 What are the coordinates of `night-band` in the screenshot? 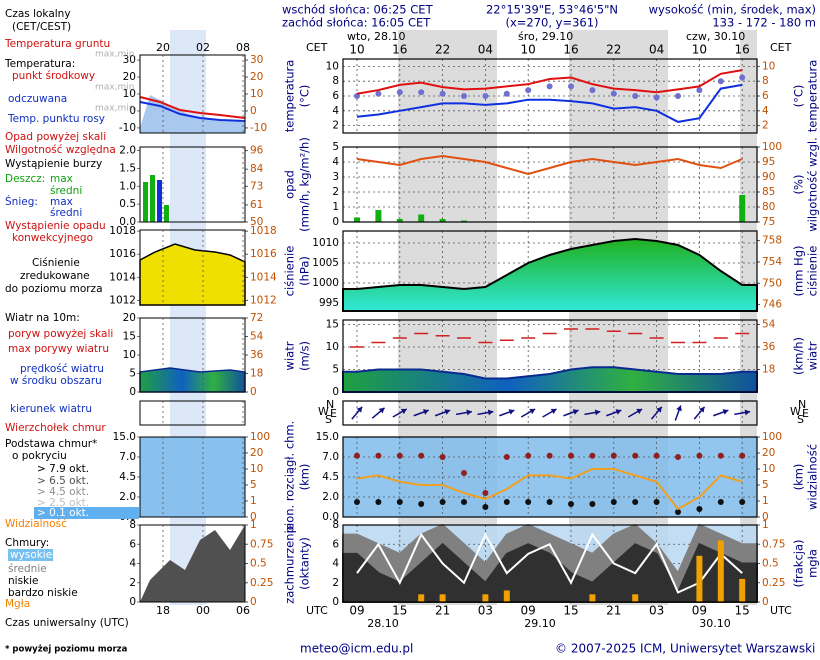 It's located at (618, 317).